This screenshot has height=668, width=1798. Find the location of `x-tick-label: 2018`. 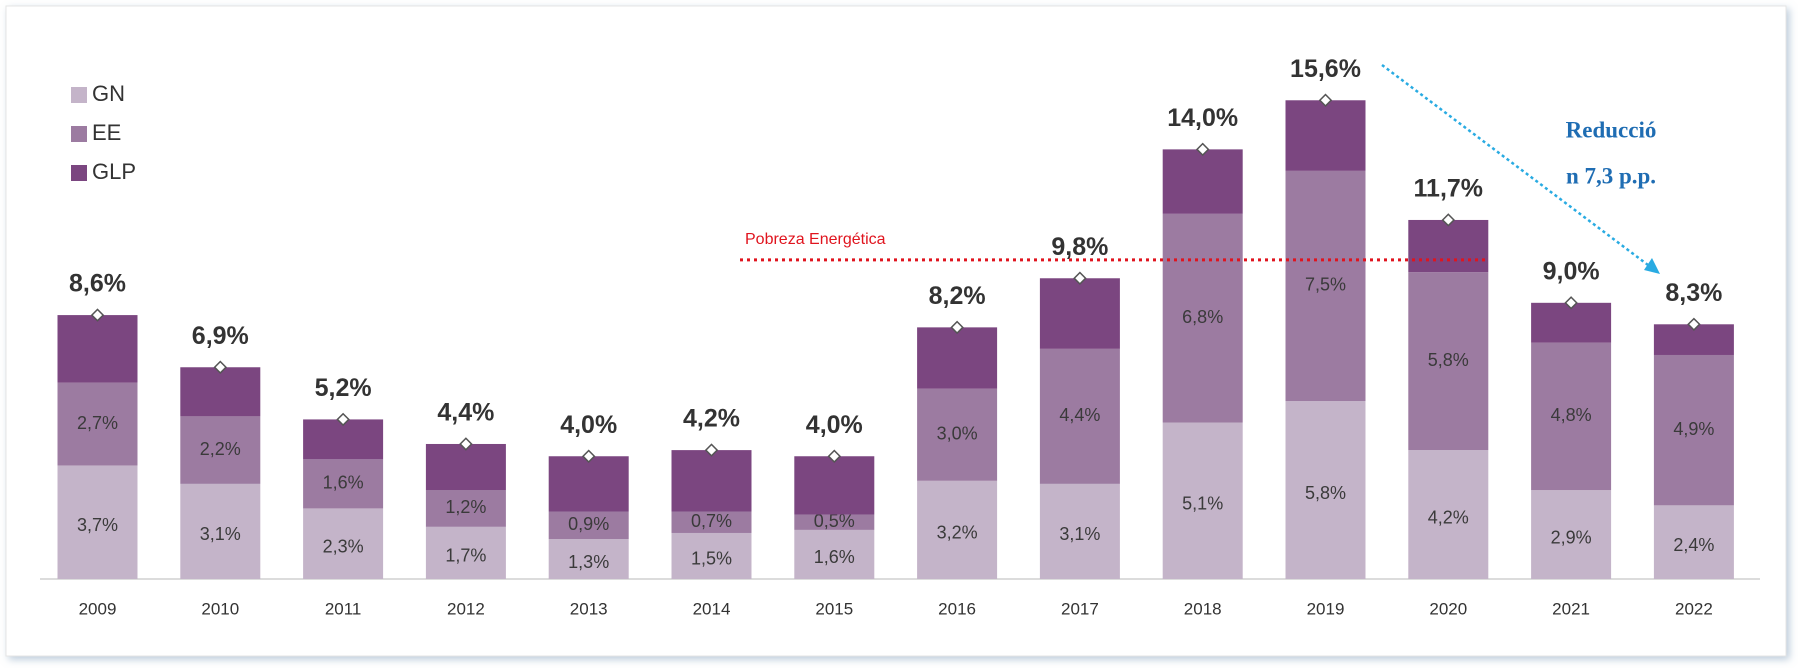

x-tick-label: 2018 is located at coordinates (1203, 608).